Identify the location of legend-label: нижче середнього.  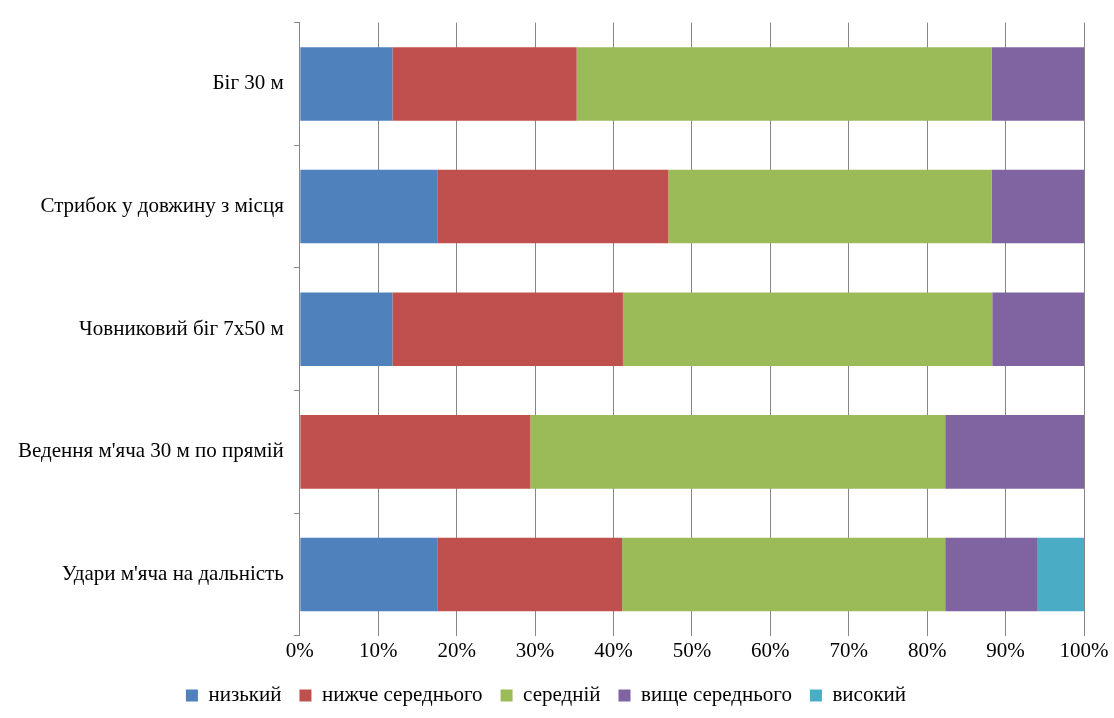
(402, 694).